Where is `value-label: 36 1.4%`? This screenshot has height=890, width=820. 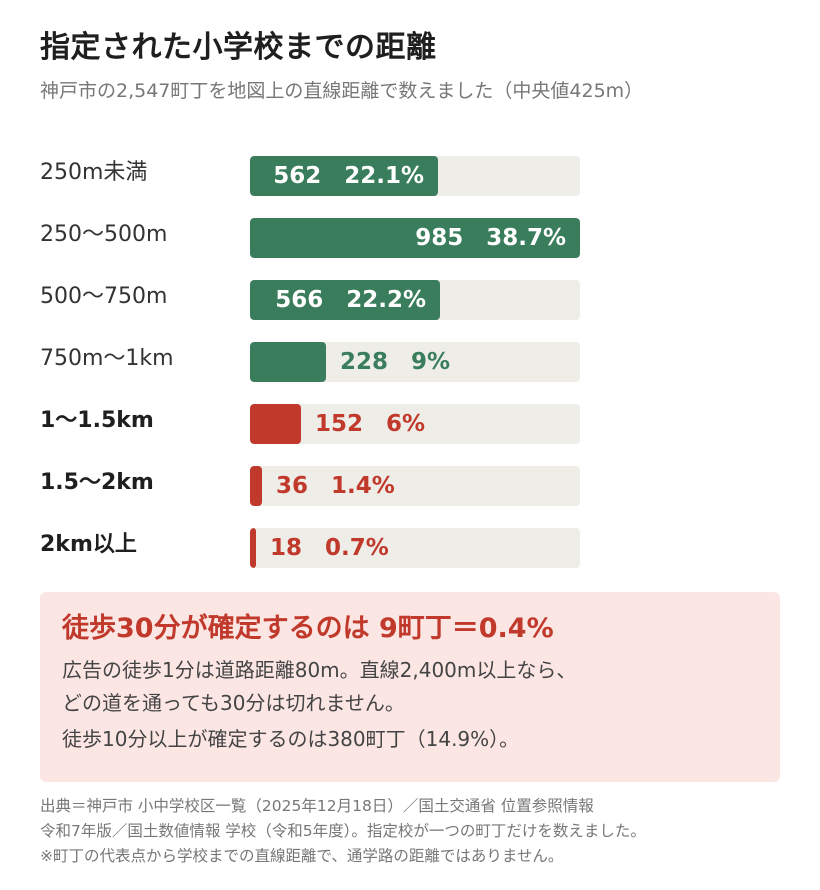
value-label: 36 1.4% is located at coordinates (335, 486).